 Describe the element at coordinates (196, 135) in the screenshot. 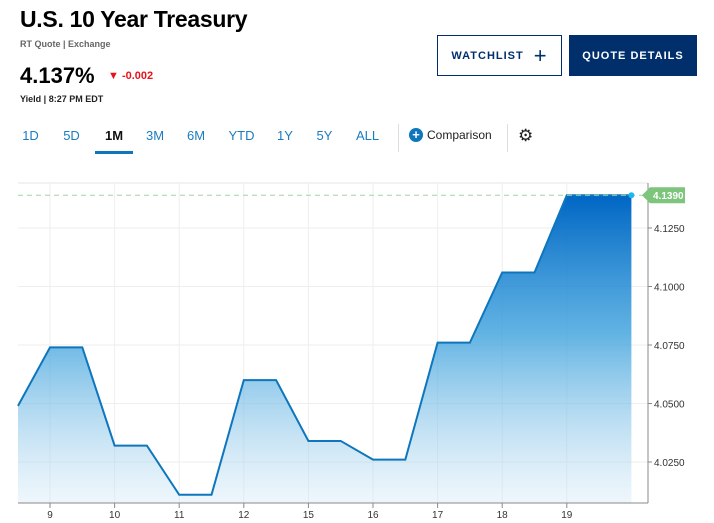

I see `tab-6m: 6M` at that location.